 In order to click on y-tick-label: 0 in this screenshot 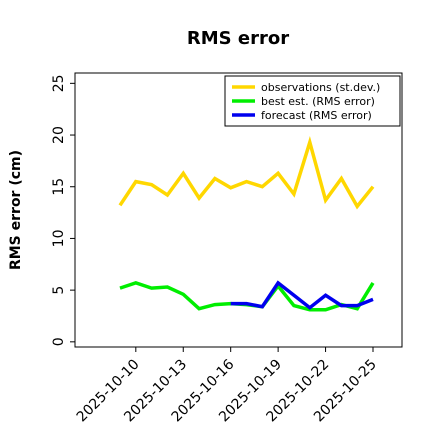, I will do `click(59, 341)`.